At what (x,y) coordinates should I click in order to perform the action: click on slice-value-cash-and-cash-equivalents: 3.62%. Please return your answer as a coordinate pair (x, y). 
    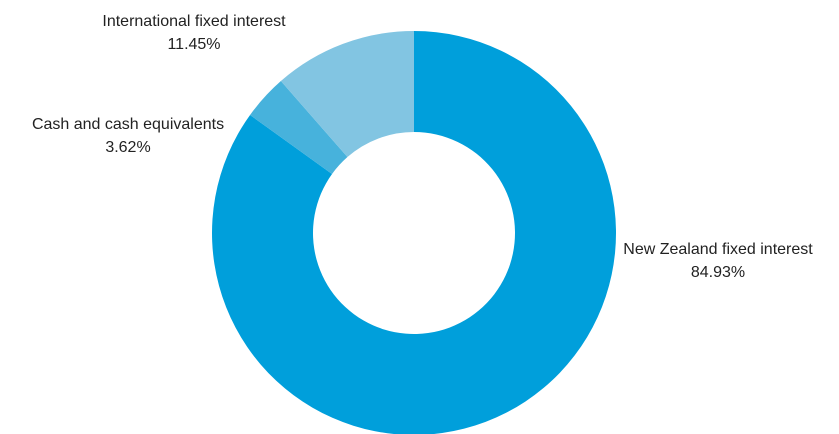
    Looking at the image, I should click on (127, 147).